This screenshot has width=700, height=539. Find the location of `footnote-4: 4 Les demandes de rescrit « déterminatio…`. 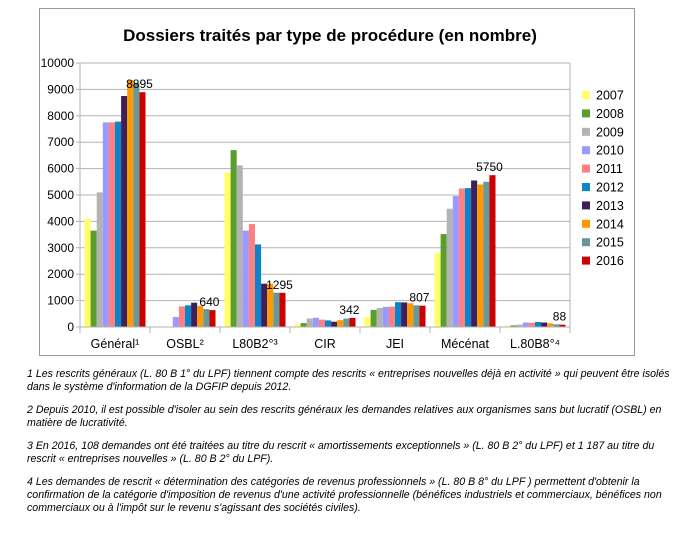

footnote-4: 4 Les demandes de rescrit « déterminatio… is located at coordinates (344, 495).